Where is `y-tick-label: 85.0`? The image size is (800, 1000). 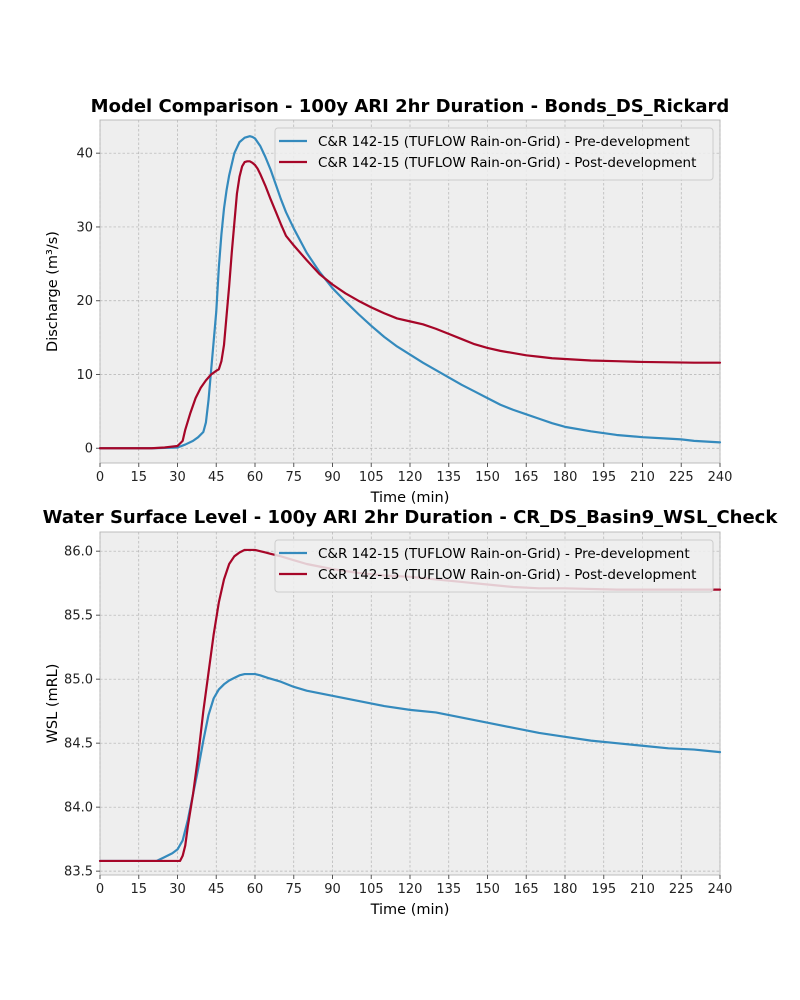
y-tick-label: 85.0 is located at coordinates (78, 680).